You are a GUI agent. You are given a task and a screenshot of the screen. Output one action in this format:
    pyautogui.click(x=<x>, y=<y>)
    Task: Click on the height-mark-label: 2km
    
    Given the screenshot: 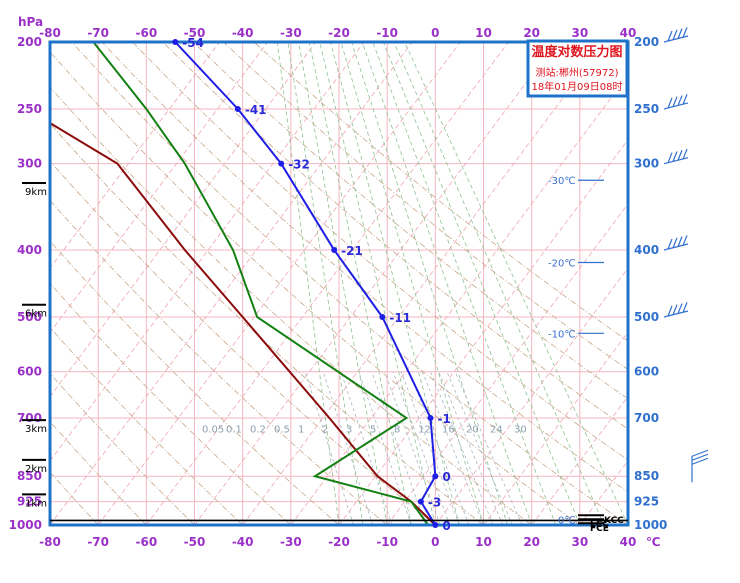 What is the action you would take?
    pyautogui.click(x=36, y=469)
    